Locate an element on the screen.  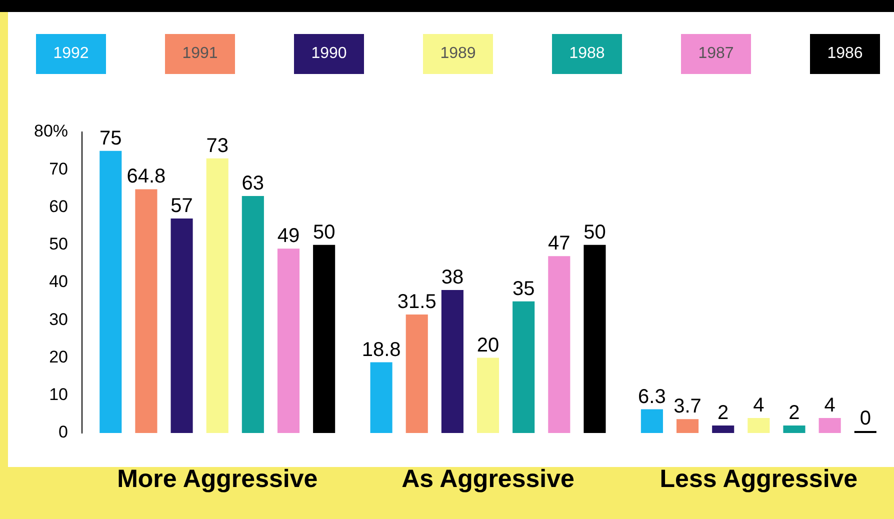
y-tick-label: 60 is located at coordinates (58, 206).